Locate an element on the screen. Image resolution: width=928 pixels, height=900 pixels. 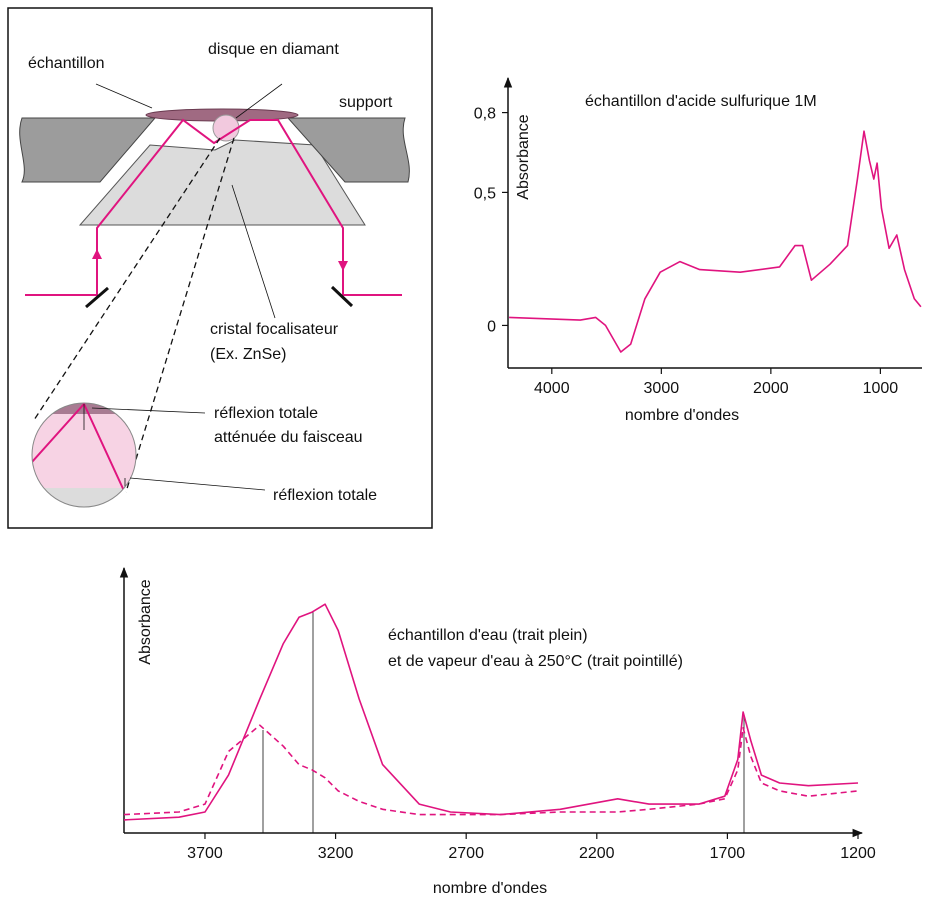
magnified-view is located at coordinates (84, 455).